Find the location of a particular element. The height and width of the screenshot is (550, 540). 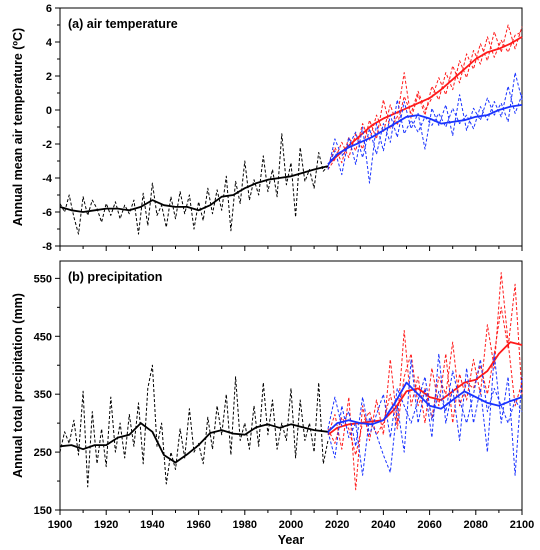

y-tick-label: 6 is located at coordinates (49, 9).